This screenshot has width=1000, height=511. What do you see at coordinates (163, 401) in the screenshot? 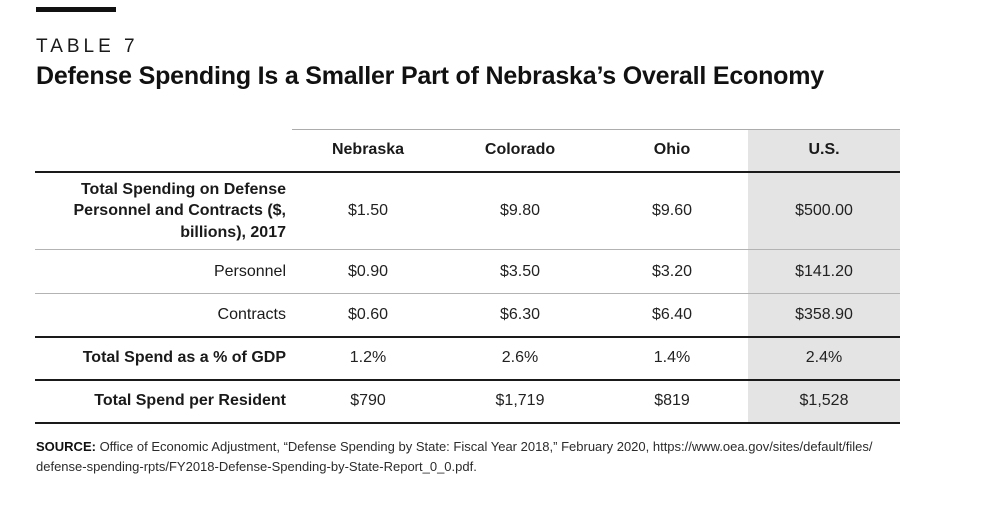
I see `row-label: Total Spend per Resident` at bounding box center [163, 401].